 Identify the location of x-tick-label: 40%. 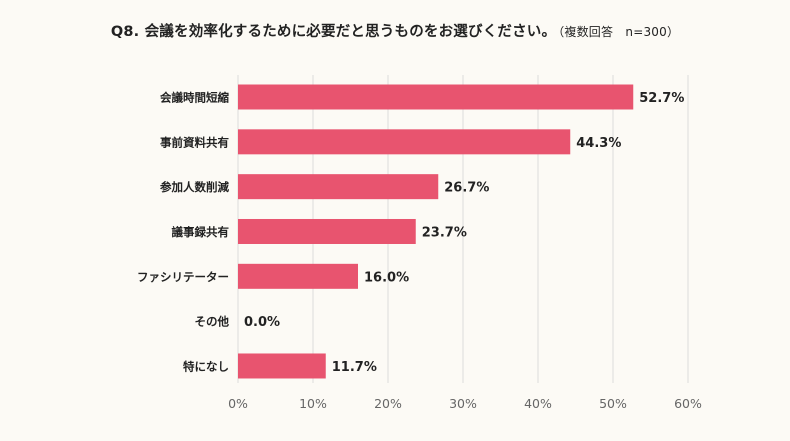
(538, 403).